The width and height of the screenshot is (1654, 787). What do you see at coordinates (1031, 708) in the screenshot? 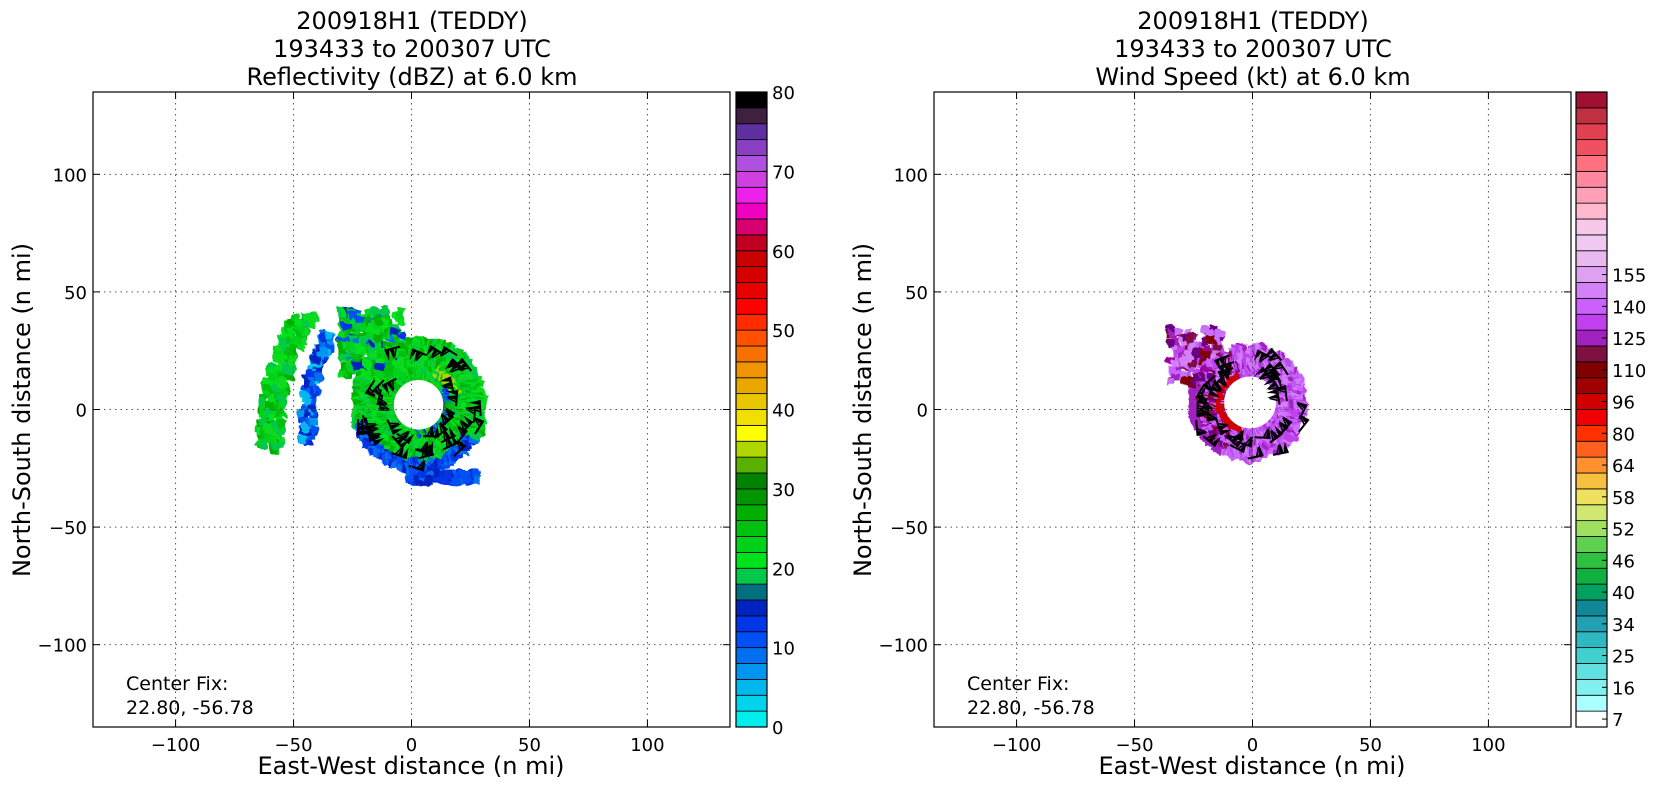
I see `center-fix-value: 22.80, -56.78` at bounding box center [1031, 708].